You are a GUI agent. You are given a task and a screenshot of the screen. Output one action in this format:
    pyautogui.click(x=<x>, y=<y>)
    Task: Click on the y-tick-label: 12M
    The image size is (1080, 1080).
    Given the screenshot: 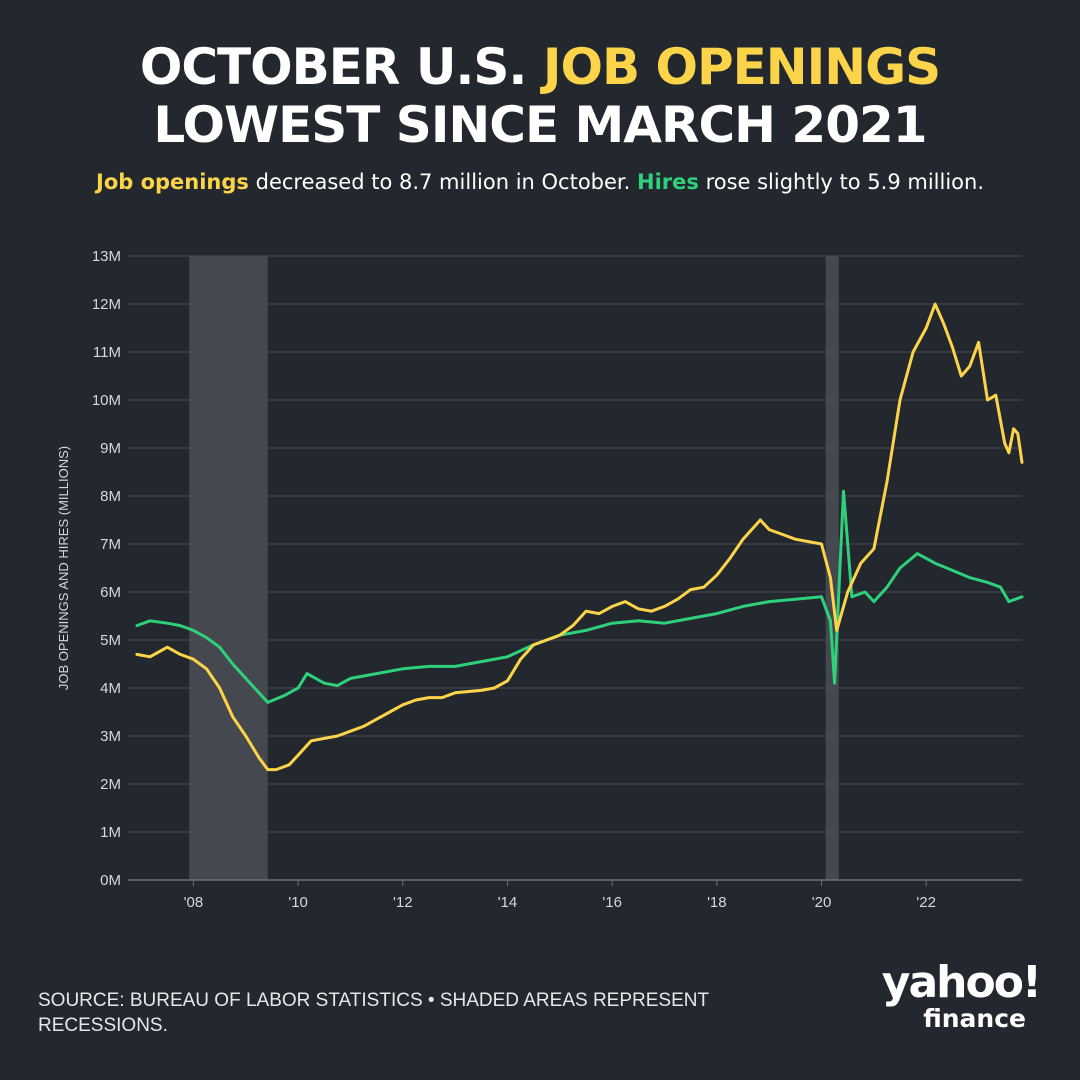 What is the action you would take?
    pyautogui.click(x=106, y=304)
    